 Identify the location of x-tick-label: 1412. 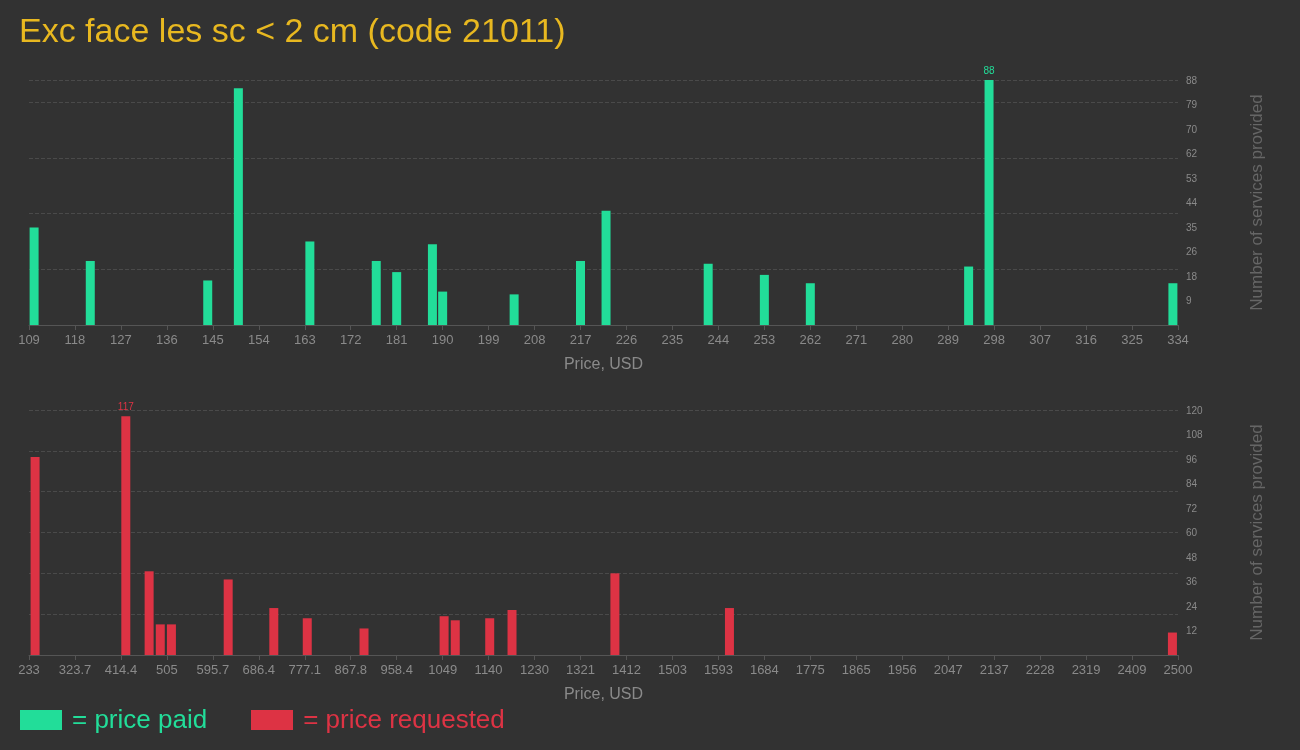
(626, 669).